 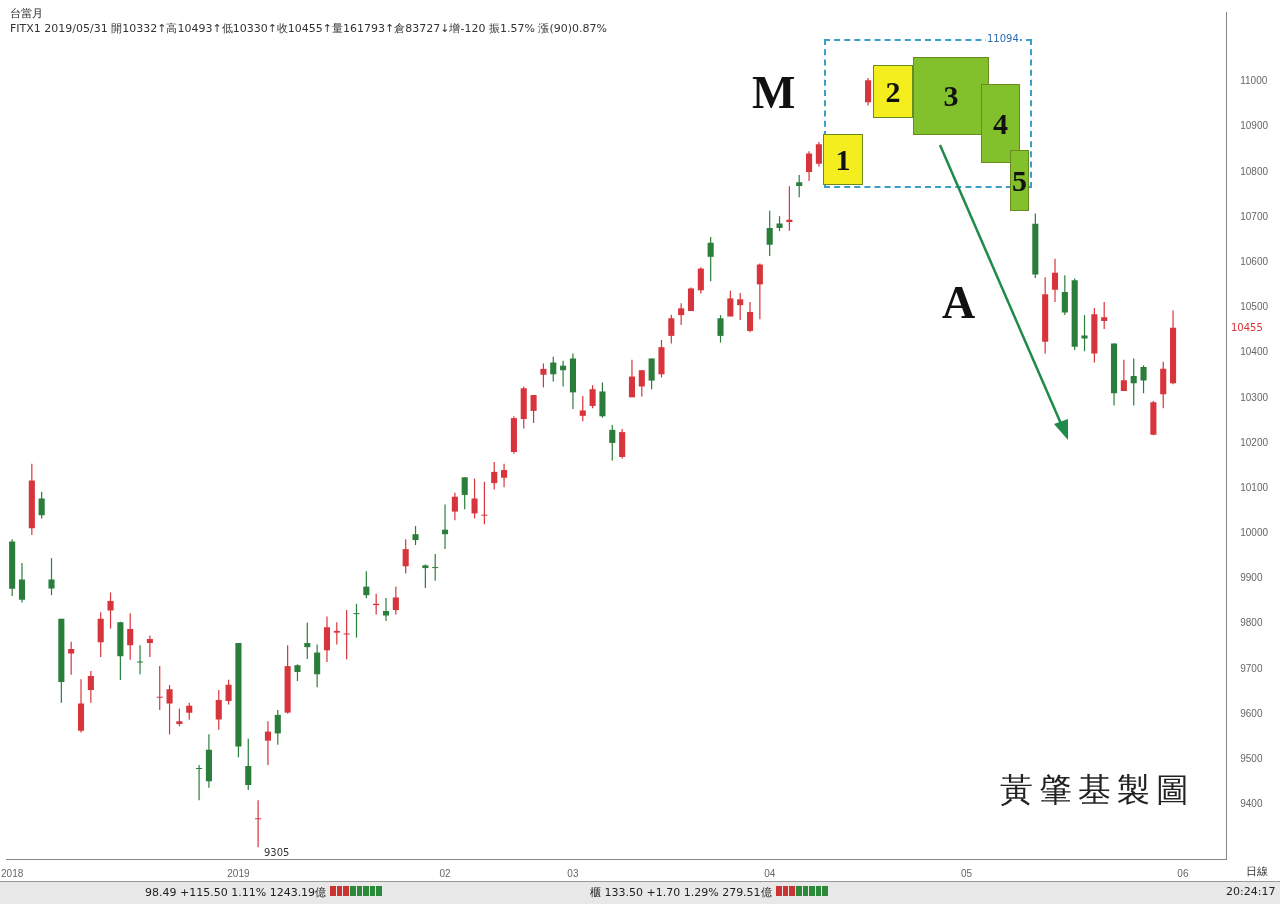 What do you see at coordinates (1254, 126) in the screenshot?
I see `y-tick-label: 10900` at bounding box center [1254, 126].